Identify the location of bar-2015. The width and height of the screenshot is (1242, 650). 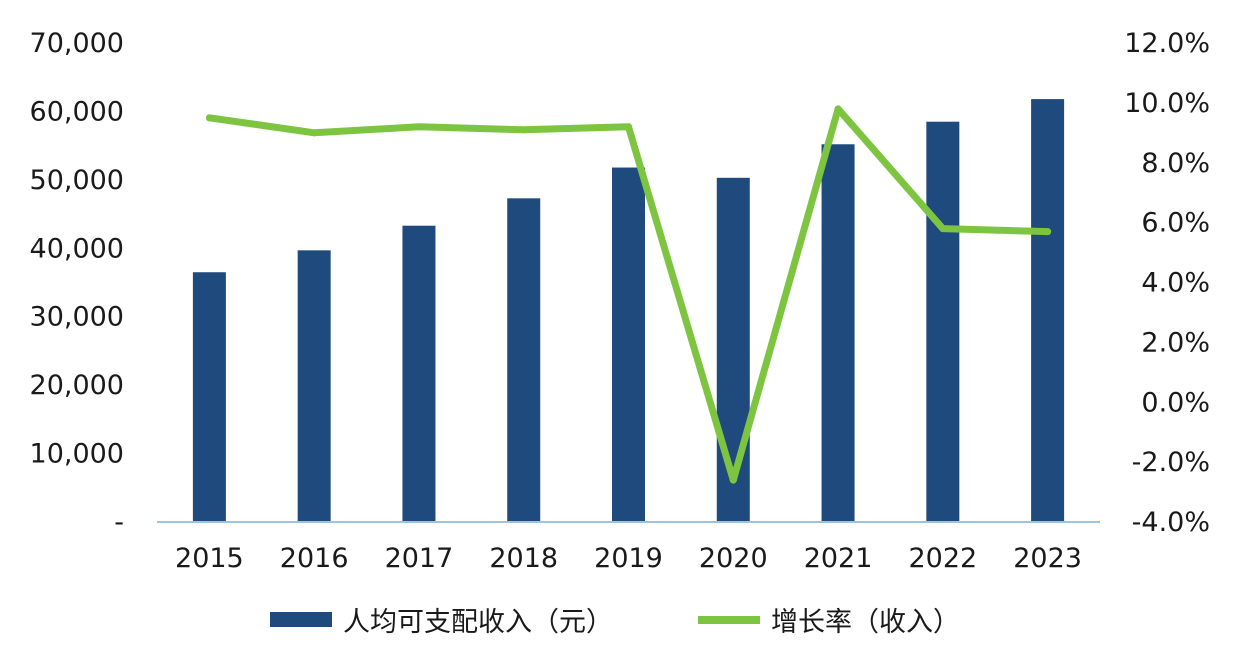
(209, 397).